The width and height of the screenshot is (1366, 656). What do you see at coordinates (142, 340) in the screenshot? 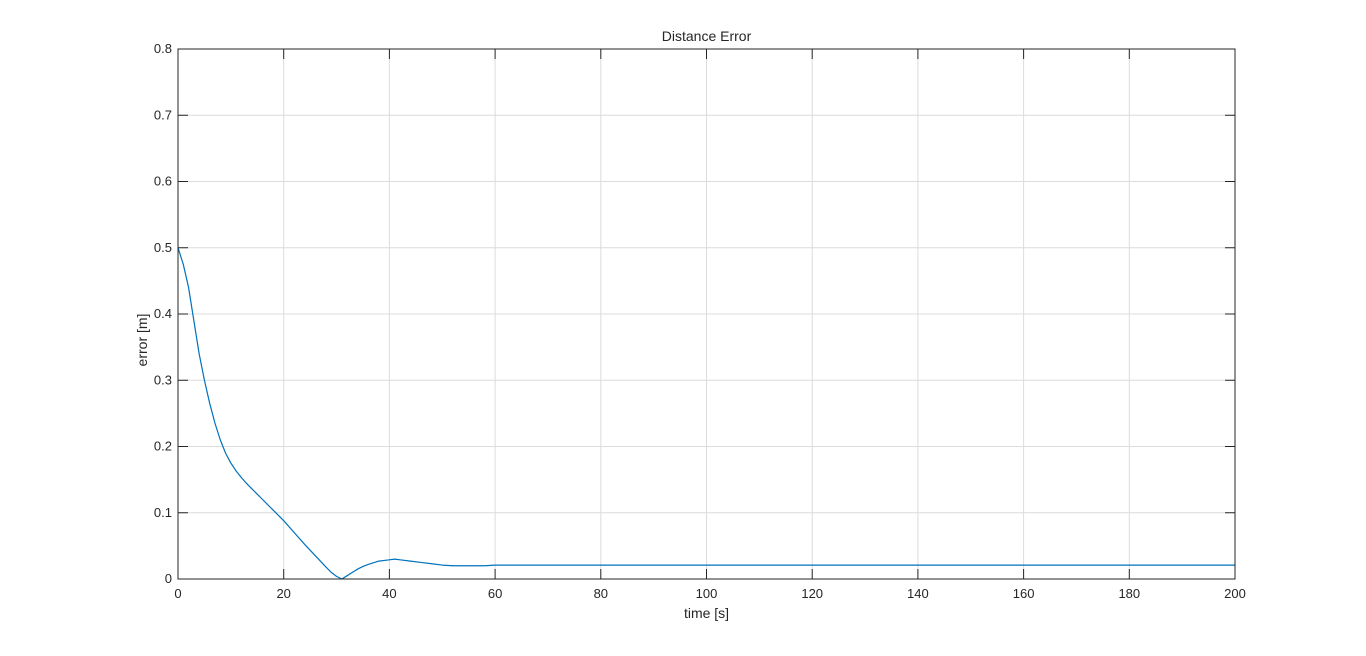
I see `y-axis-label: error [m]` at bounding box center [142, 340].